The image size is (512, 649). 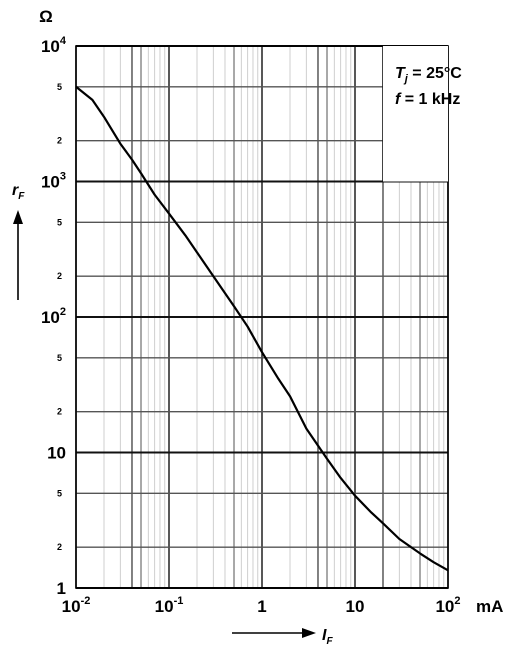 What do you see at coordinates (447, 605) in the screenshot?
I see `x-tick-label: 10²` at bounding box center [447, 605].